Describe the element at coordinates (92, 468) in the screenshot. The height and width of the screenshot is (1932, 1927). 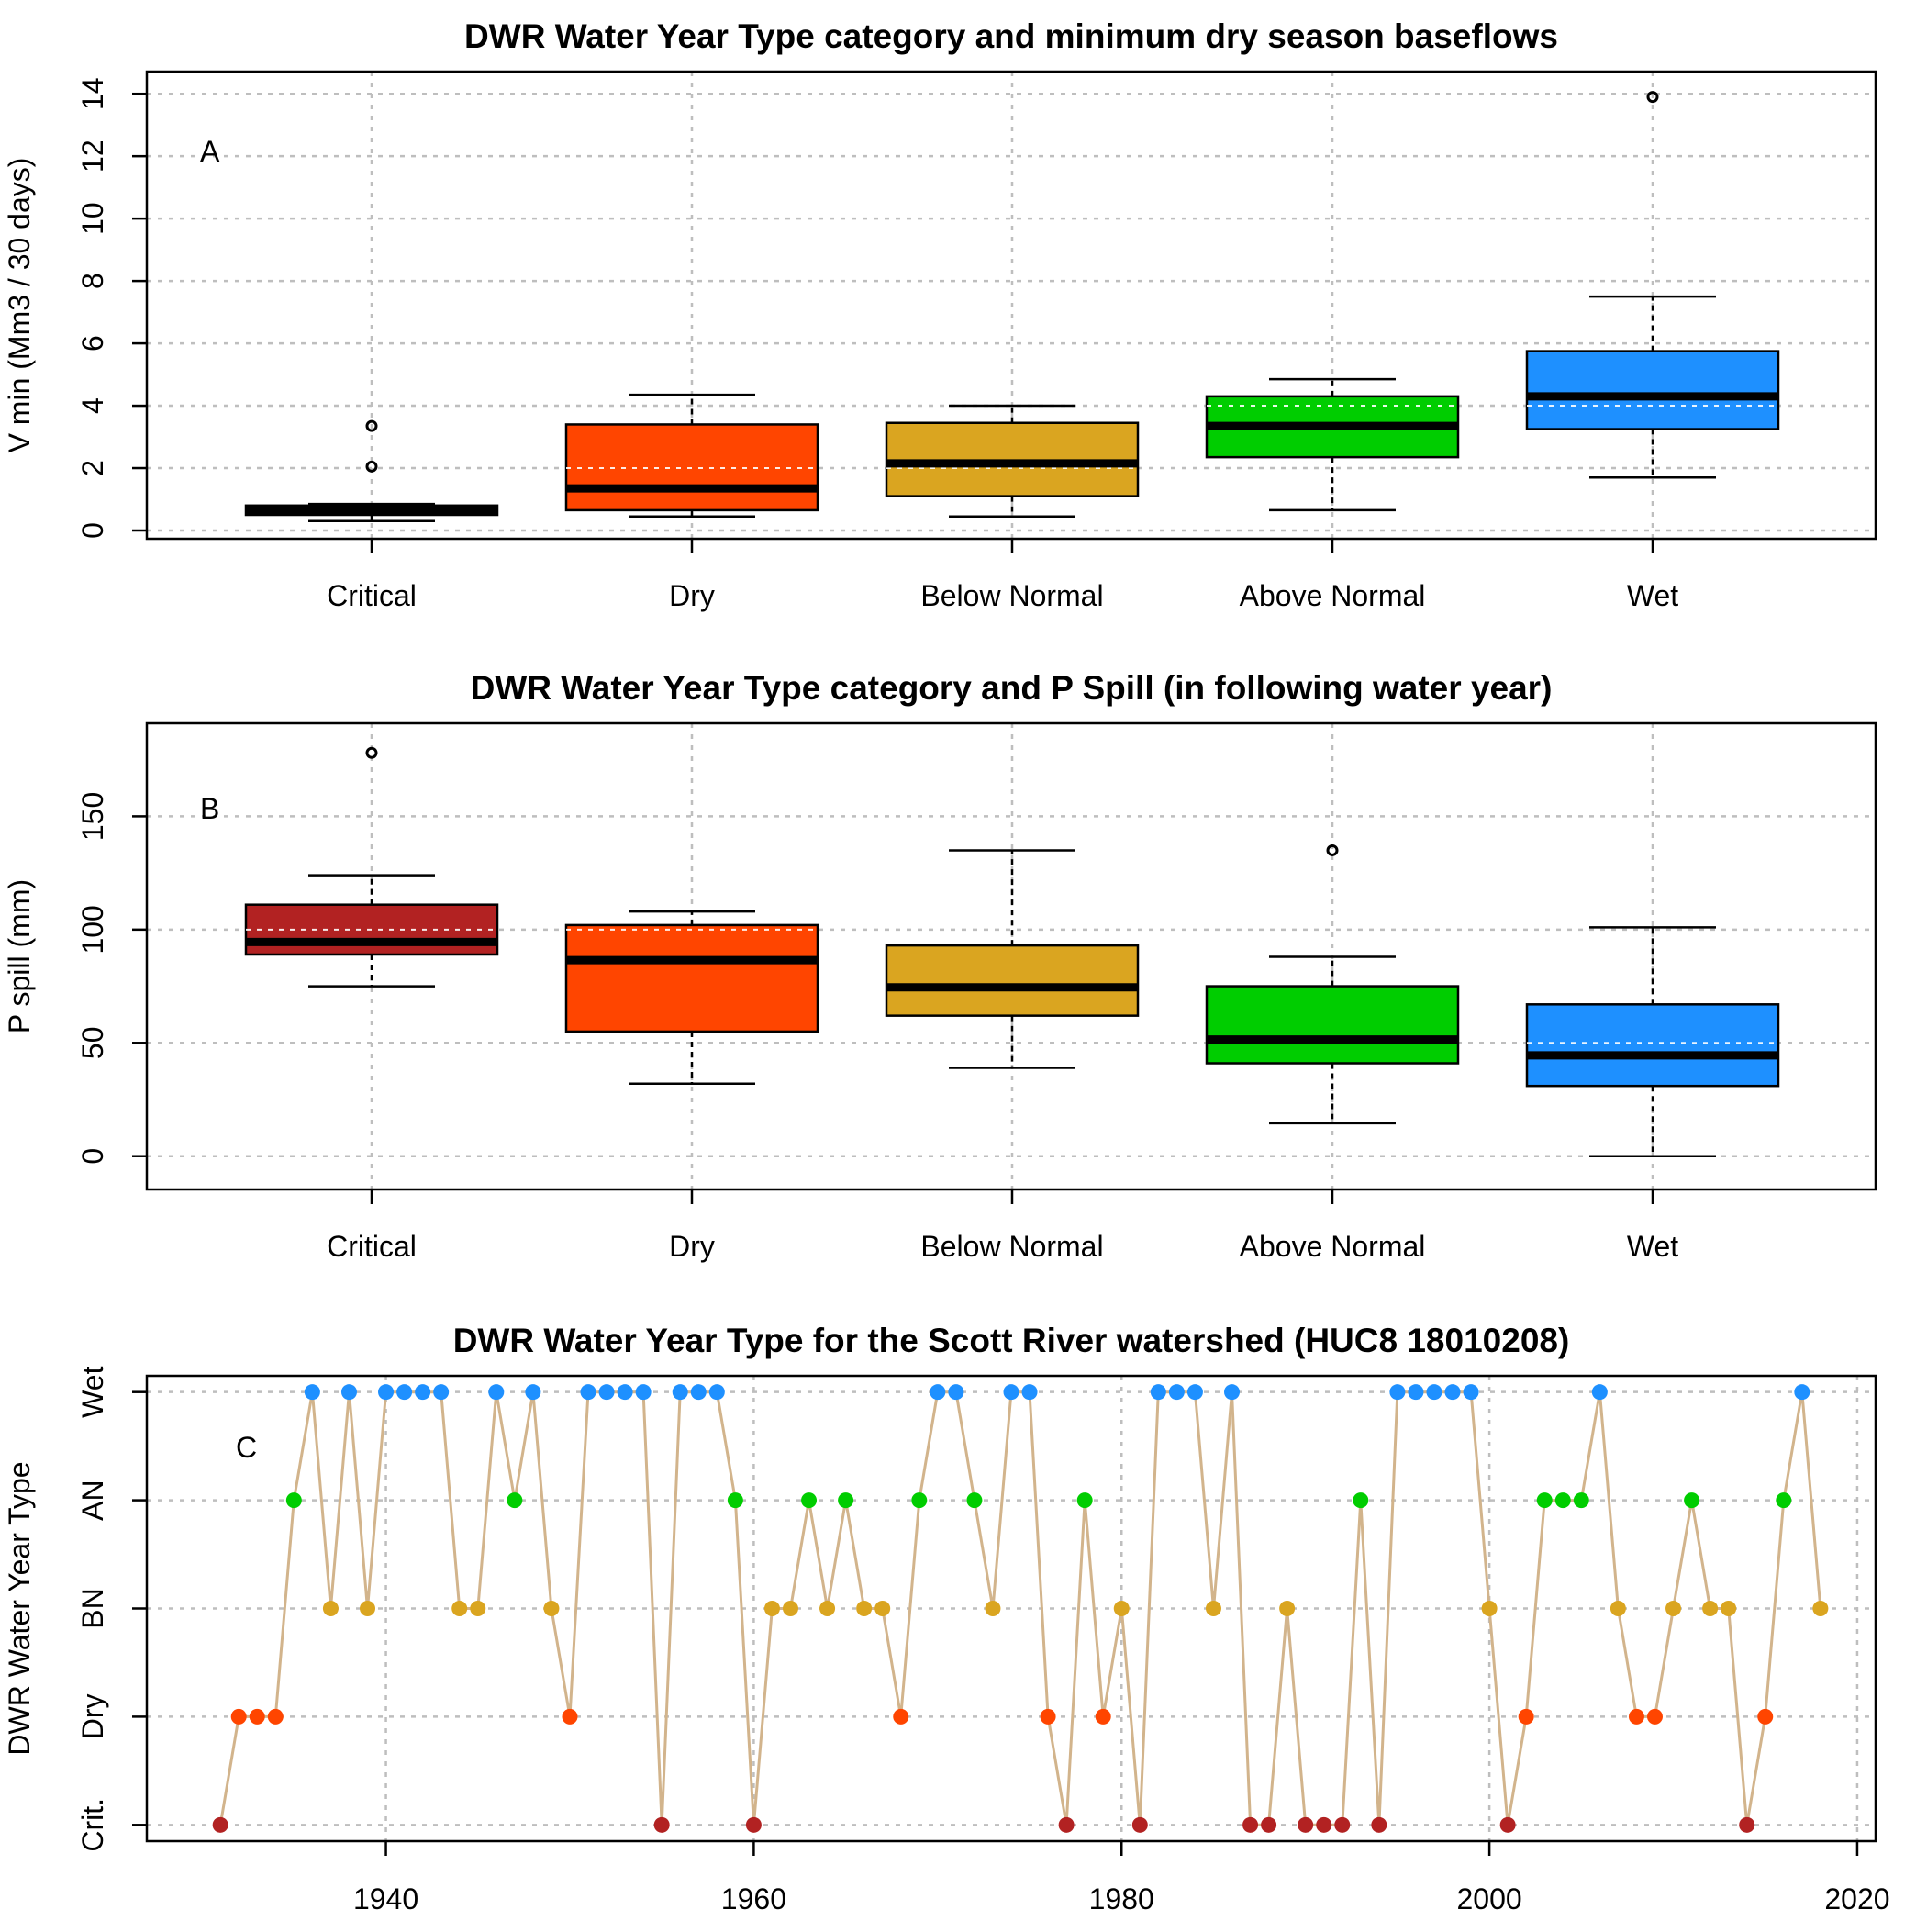
I see `panel-a-ytick-label: 2` at that location.